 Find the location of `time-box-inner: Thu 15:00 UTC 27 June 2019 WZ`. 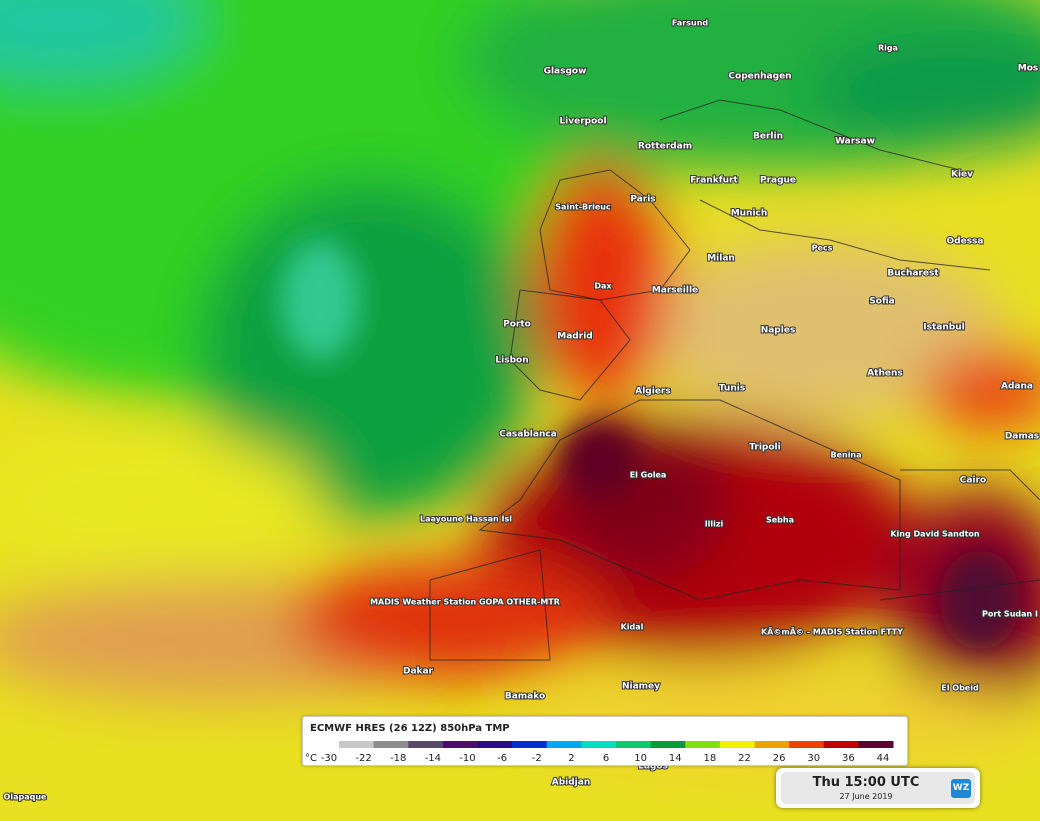

time-box-inner: Thu 15:00 UTC 27 June 2019 WZ is located at coordinates (878, 788).